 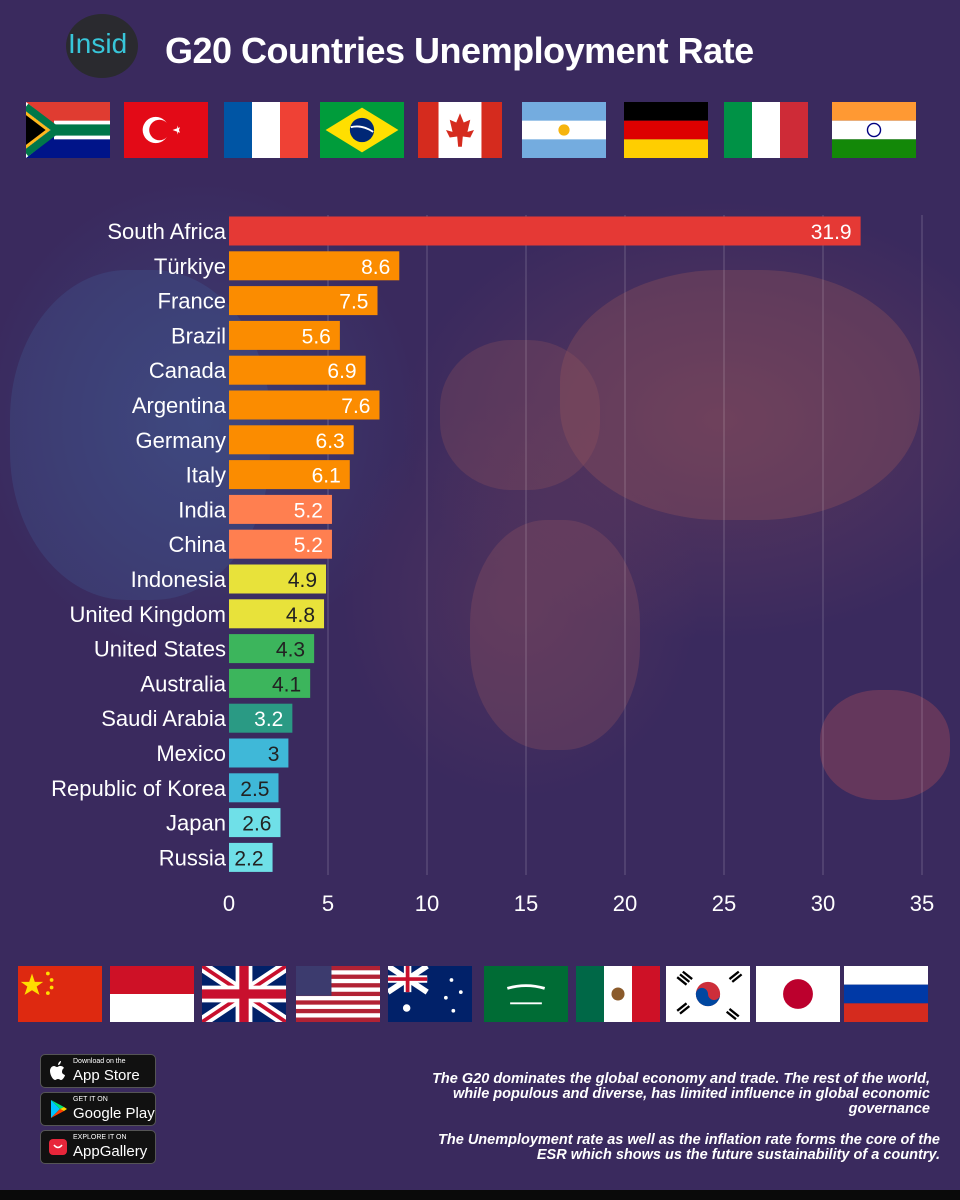 What do you see at coordinates (480, 996) in the screenshot?
I see `flag-row-bottom` at bounding box center [480, 996].